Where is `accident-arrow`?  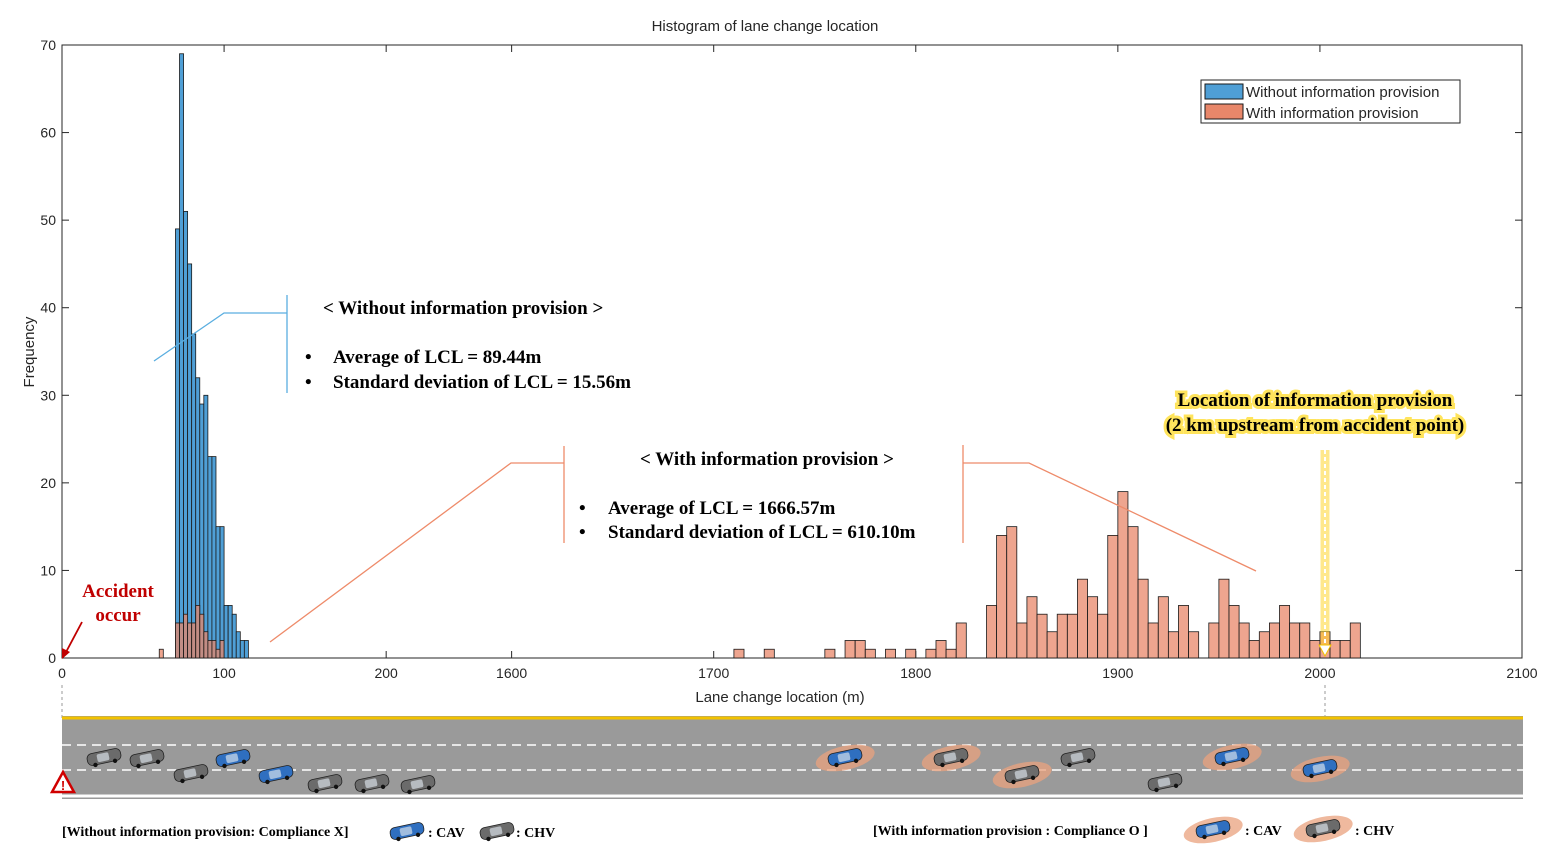
accident-arrow is located at coordinates (73, 638).